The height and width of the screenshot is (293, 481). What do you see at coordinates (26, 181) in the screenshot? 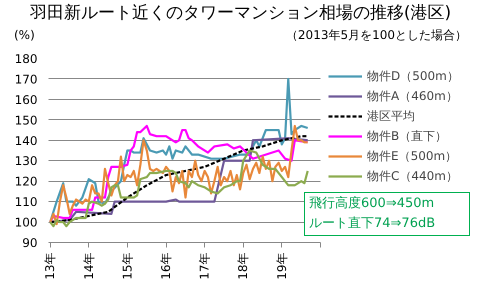
I see `y-tick-label: 120` at bounding box center [26, 181].